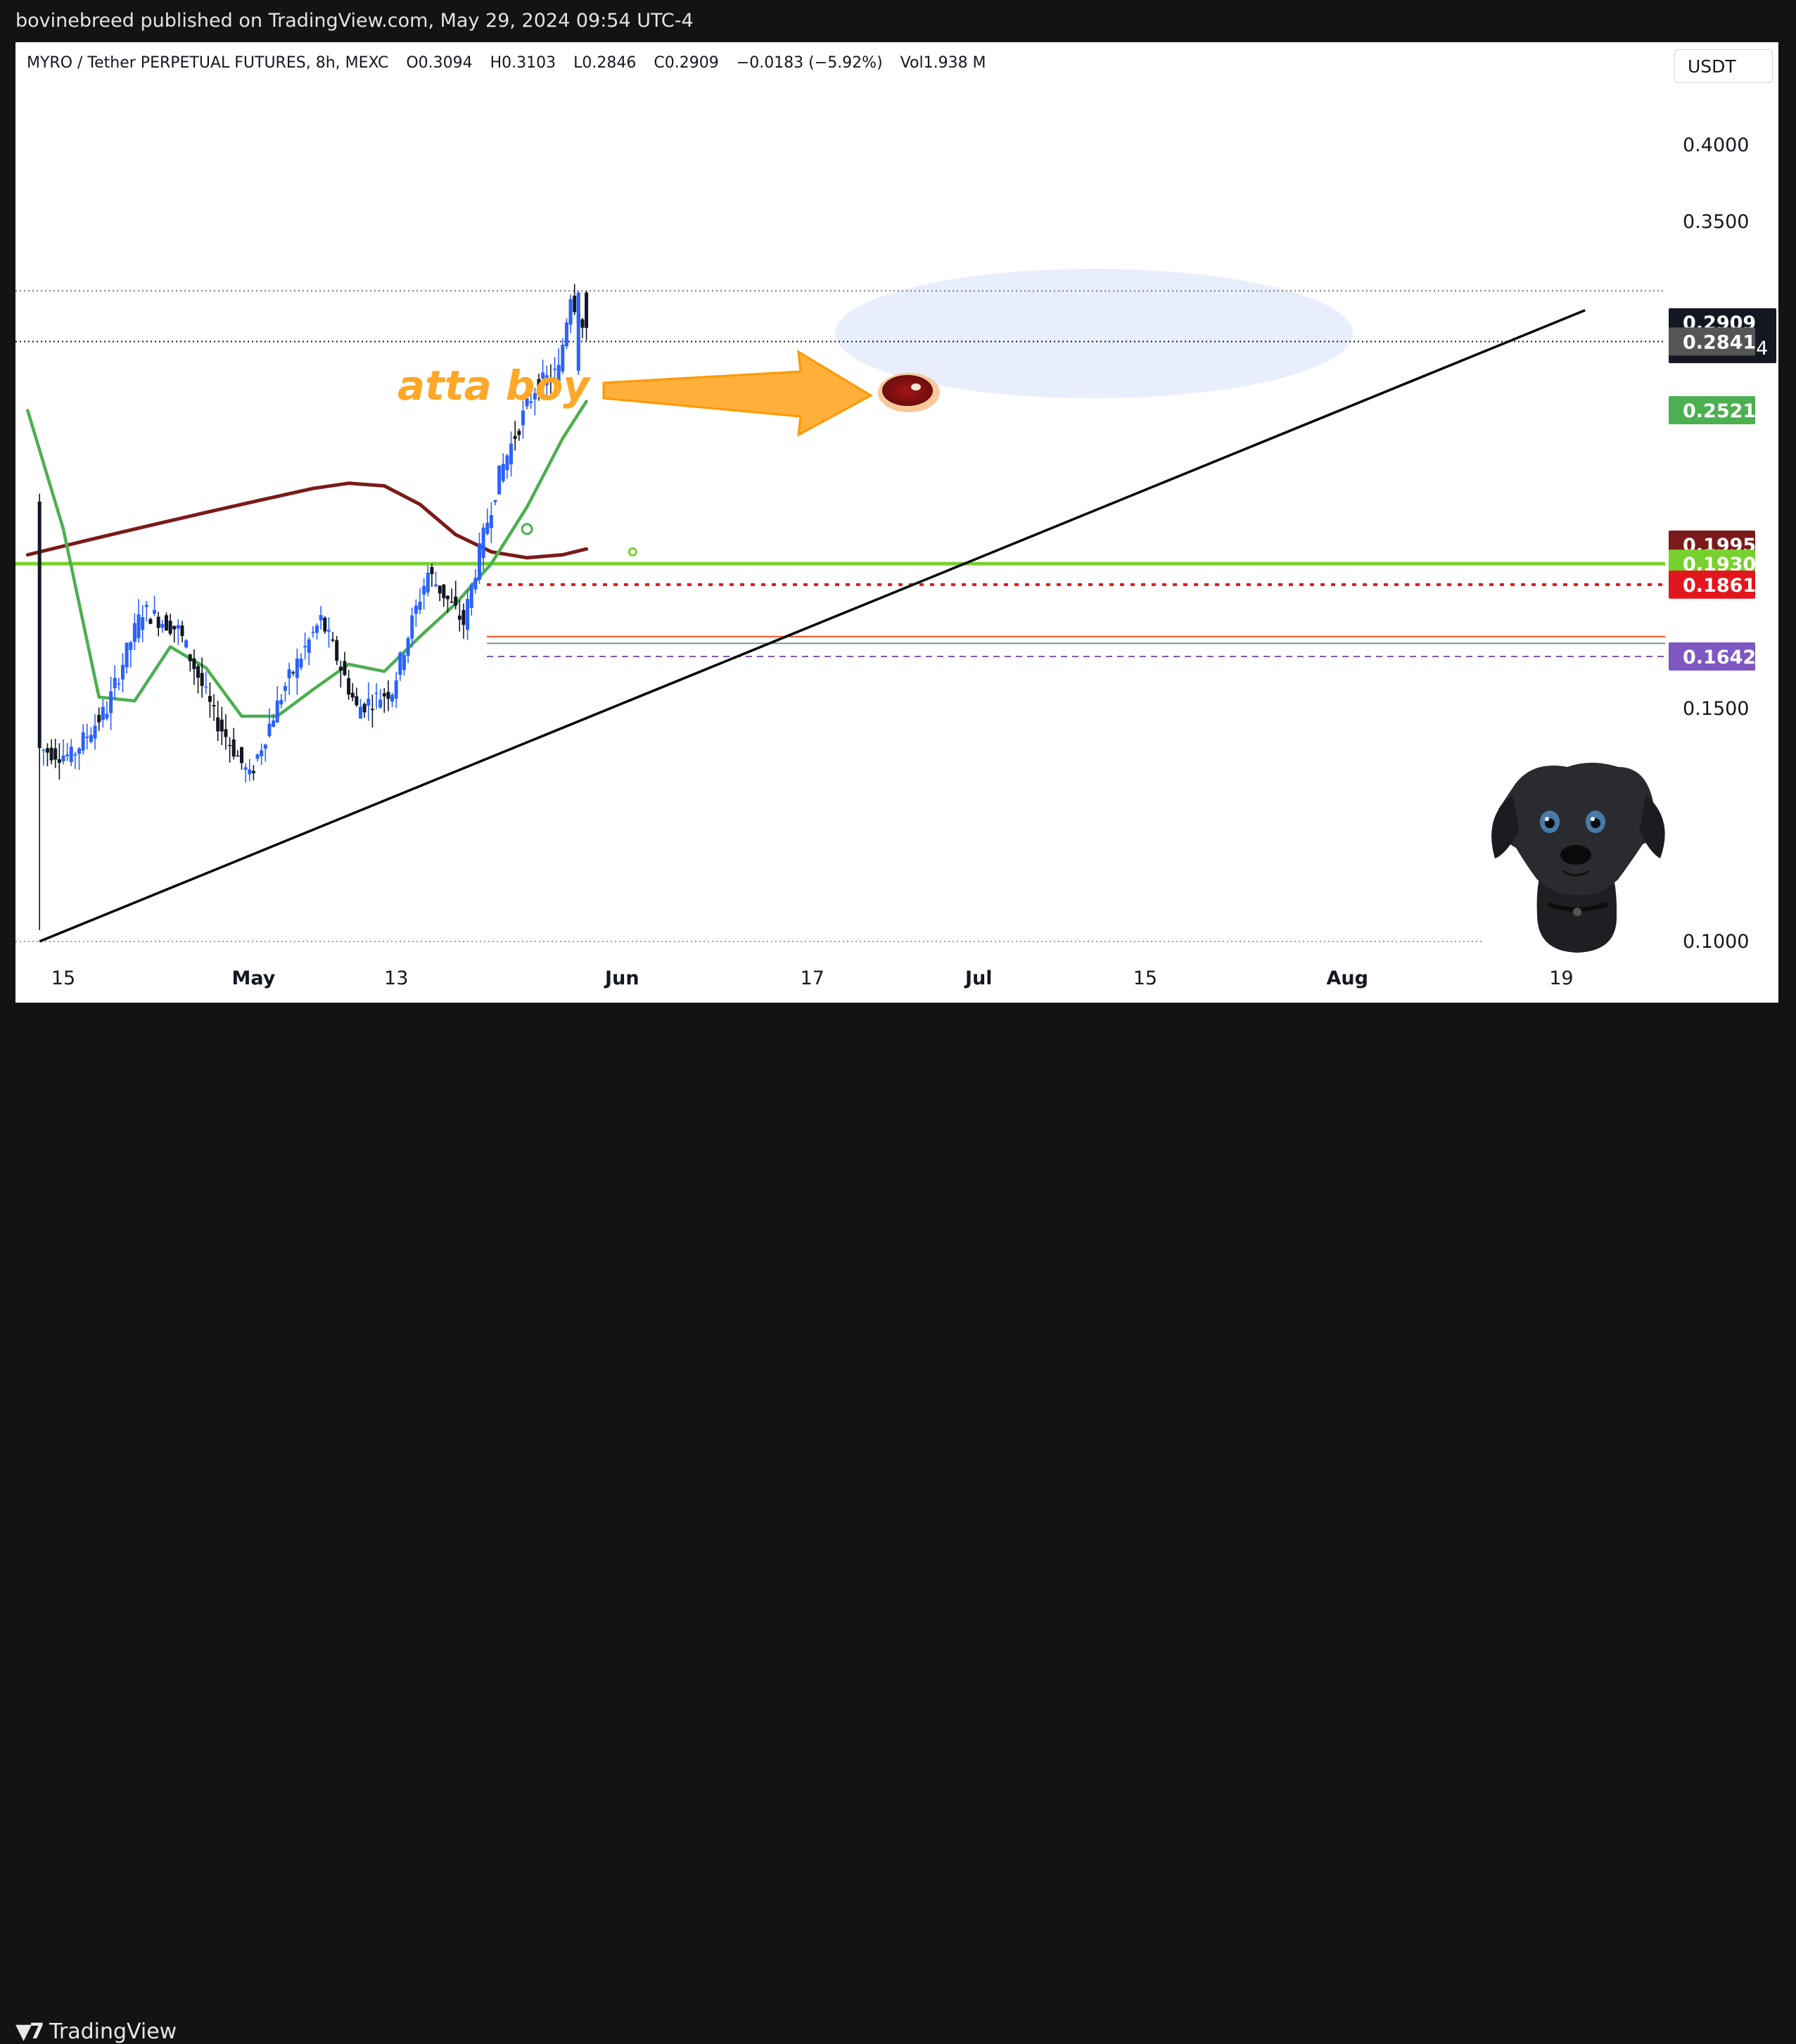 This screenshot has width=1796, height=2044. What do you see at coordinates (979, 978) in the screenshot?
I see `x-tick-label: Jul` at bounding box center [979, 978].